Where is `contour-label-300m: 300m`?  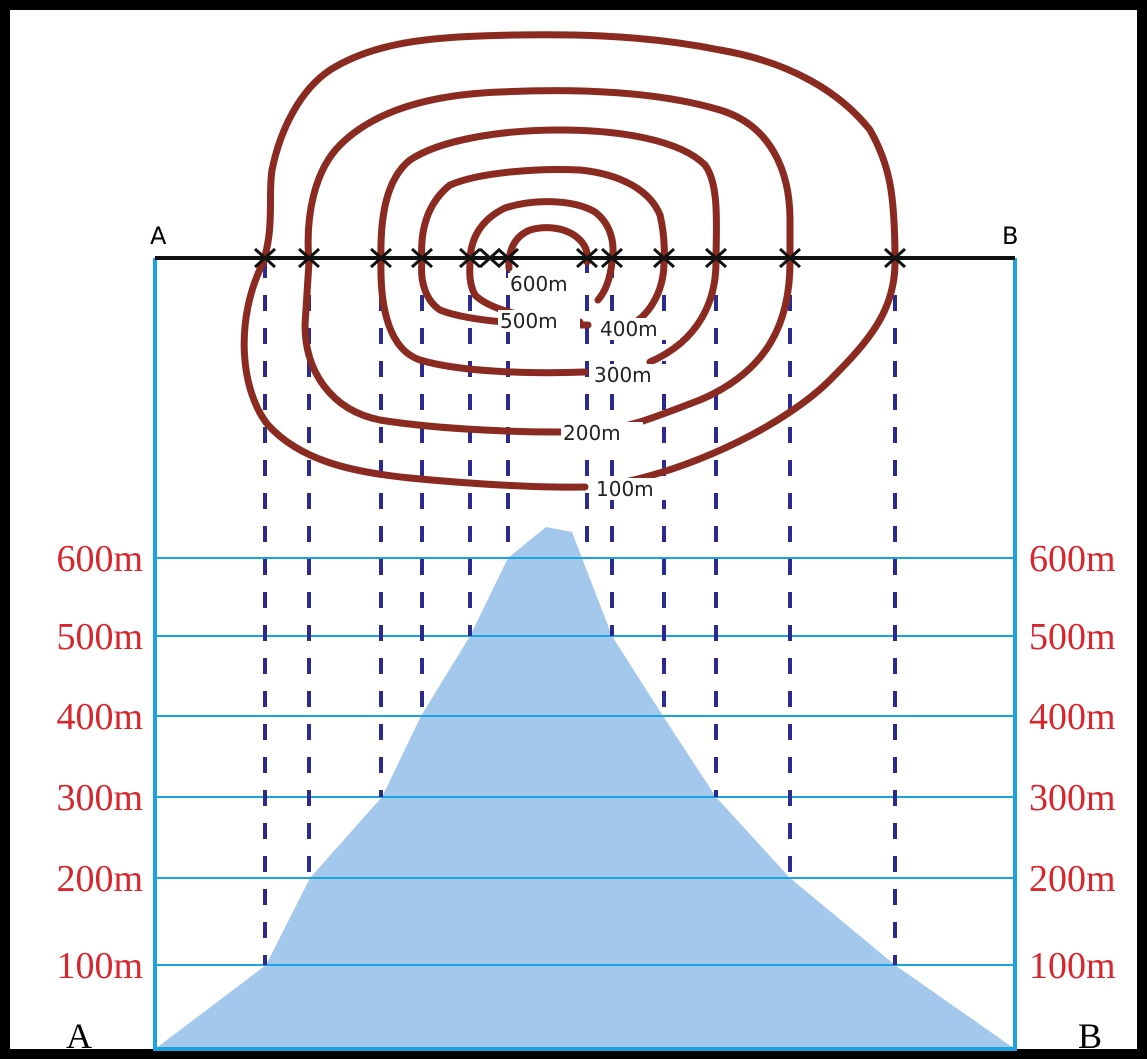
contour-label-300m: 300m is located at coordinates (623, 375).